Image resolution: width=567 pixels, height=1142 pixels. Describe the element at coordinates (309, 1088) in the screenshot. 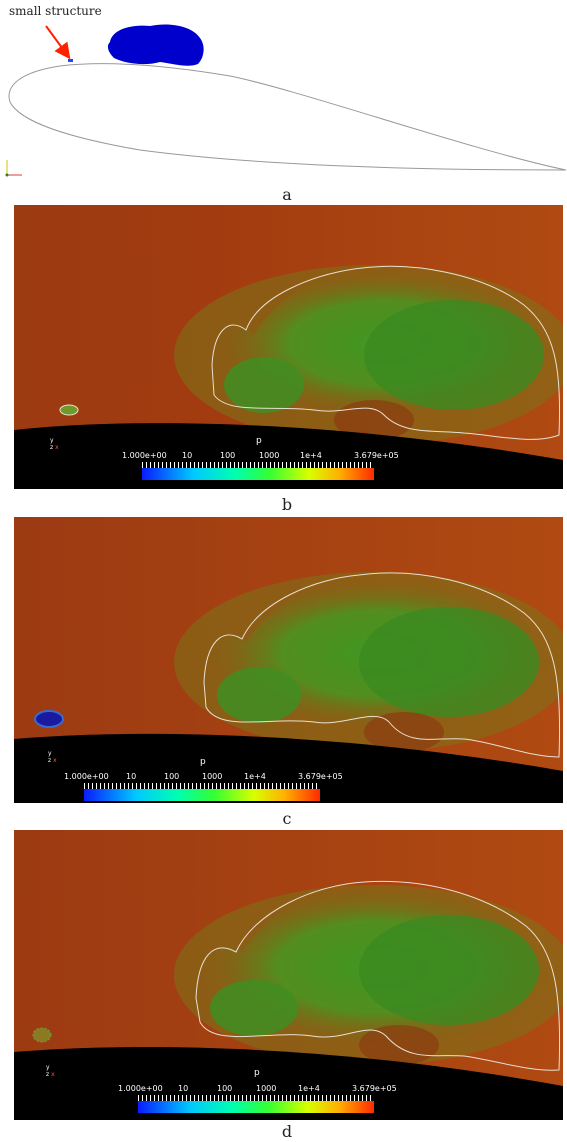

I see `colorbar-label-d-4: 1e+4` at that location.